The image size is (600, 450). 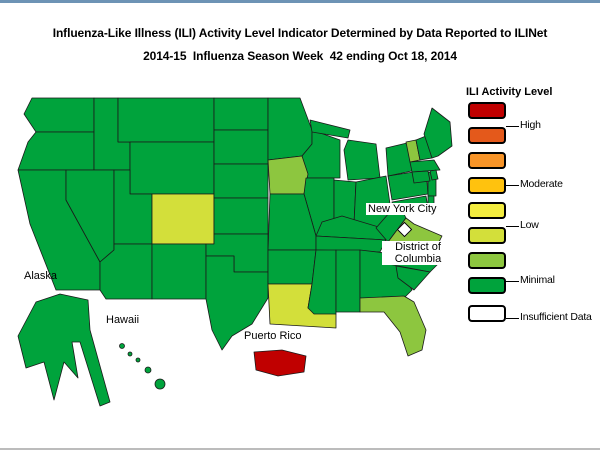 I want to click on legend-label-moderate: Moderate, so click(x=541, y=184).